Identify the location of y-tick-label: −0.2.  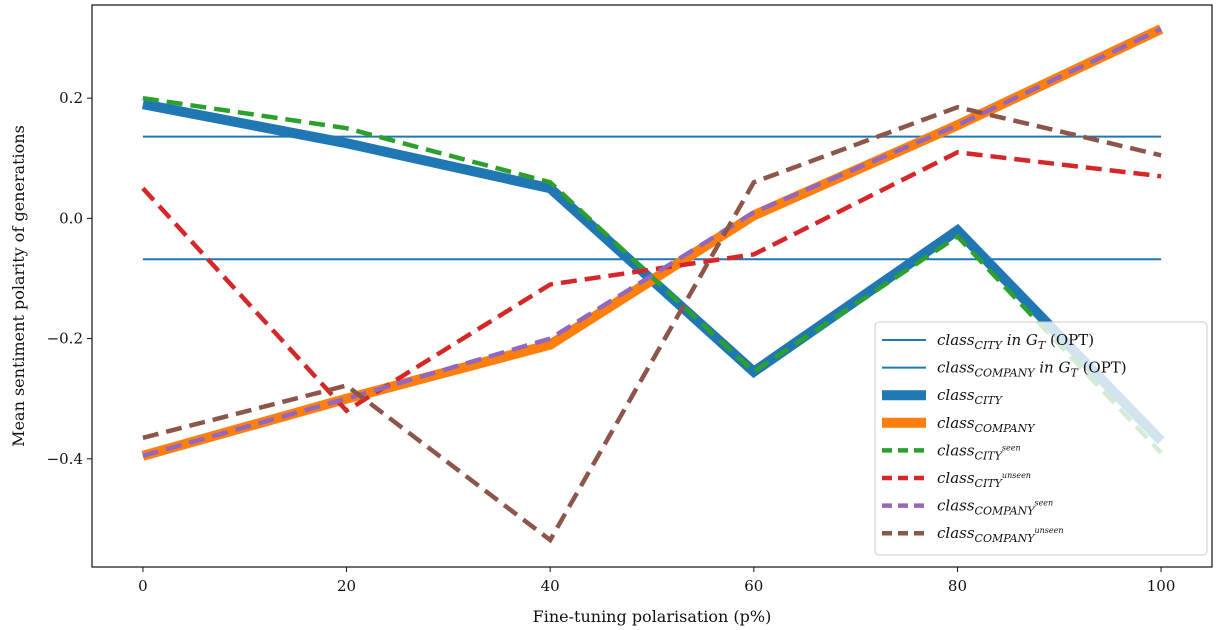
(65, 339).